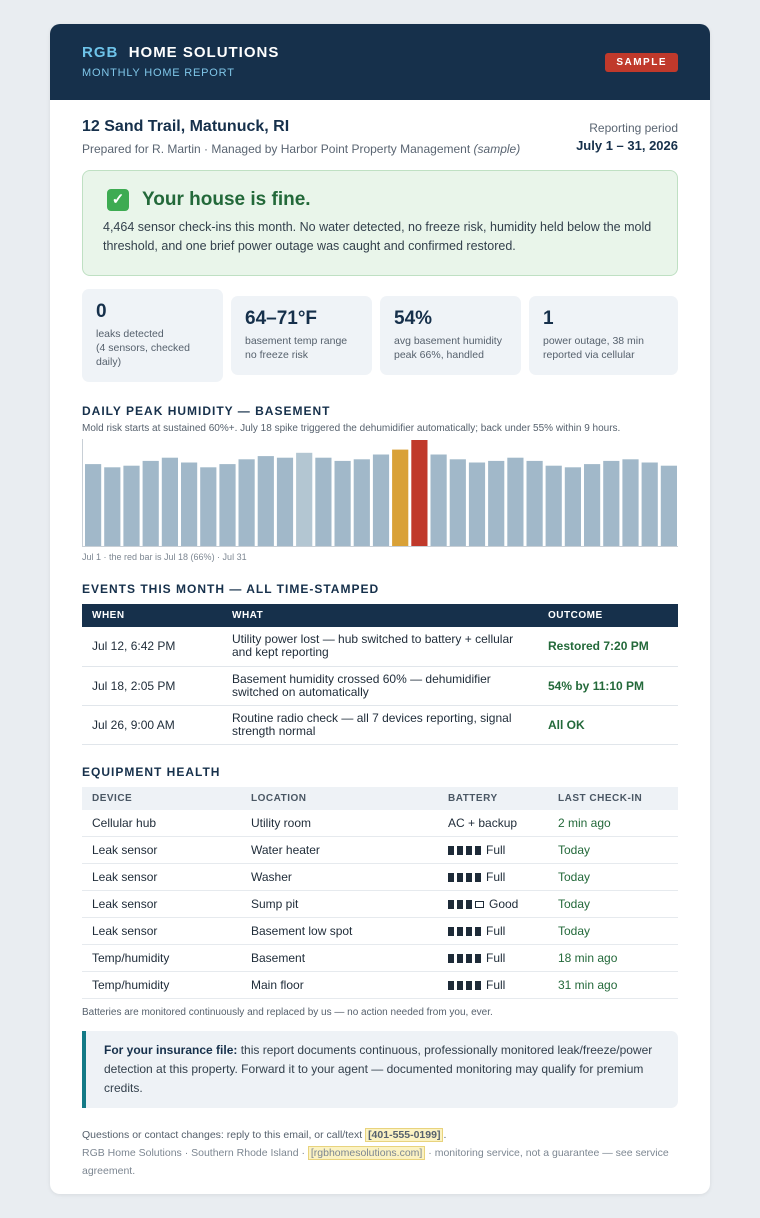  Describe the element at coordinates (448, 341) in the screenshot. I see `stat-label: avg basement humidity` at that location.